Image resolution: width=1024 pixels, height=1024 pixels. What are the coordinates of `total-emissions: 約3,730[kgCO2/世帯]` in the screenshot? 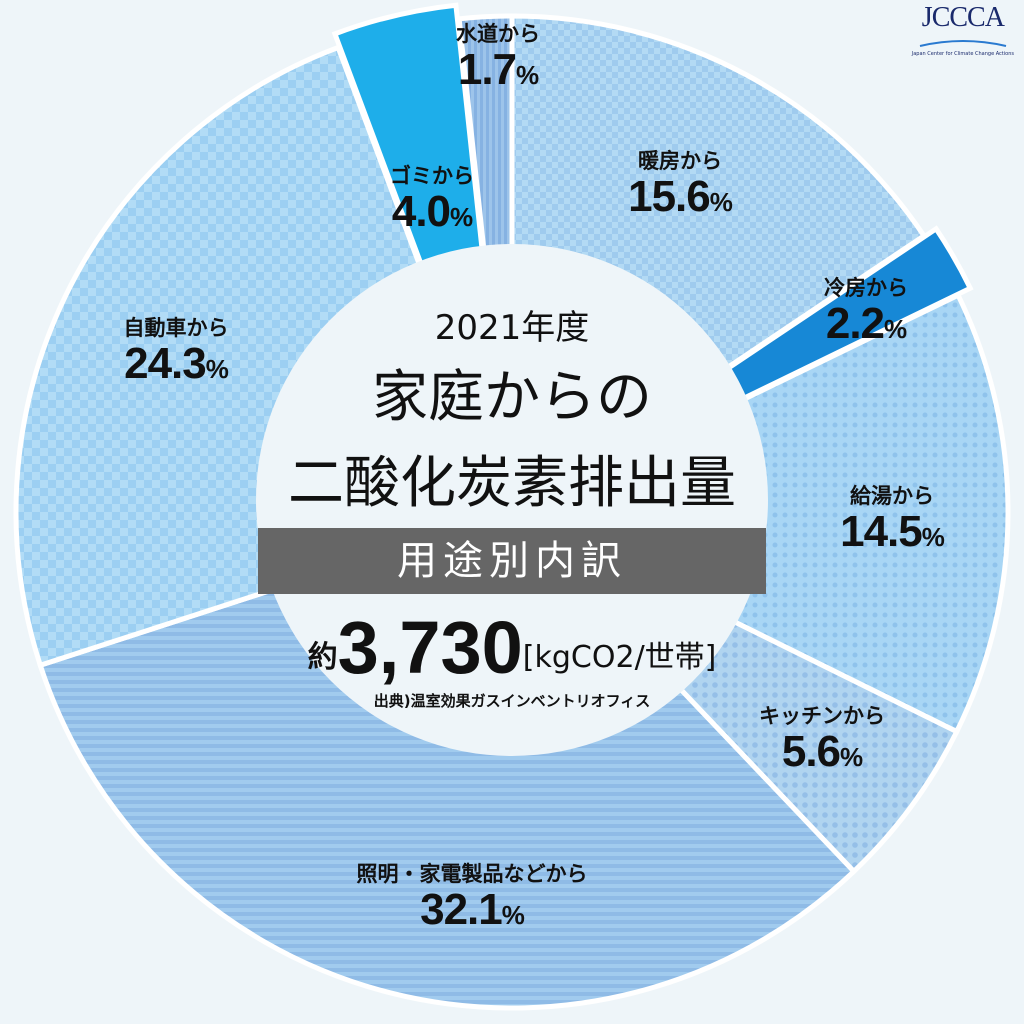 It's located at (512, 647).